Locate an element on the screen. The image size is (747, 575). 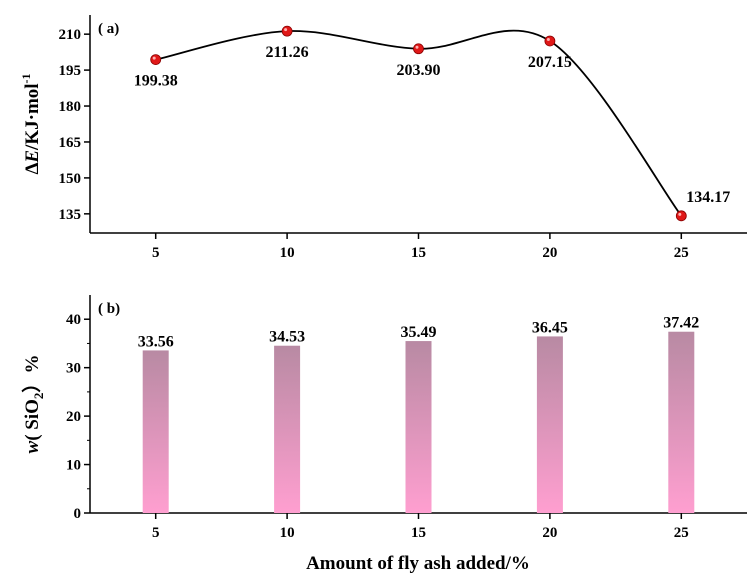
panel-a-y-tick-label: 165 is located at coordinates (70, 143).